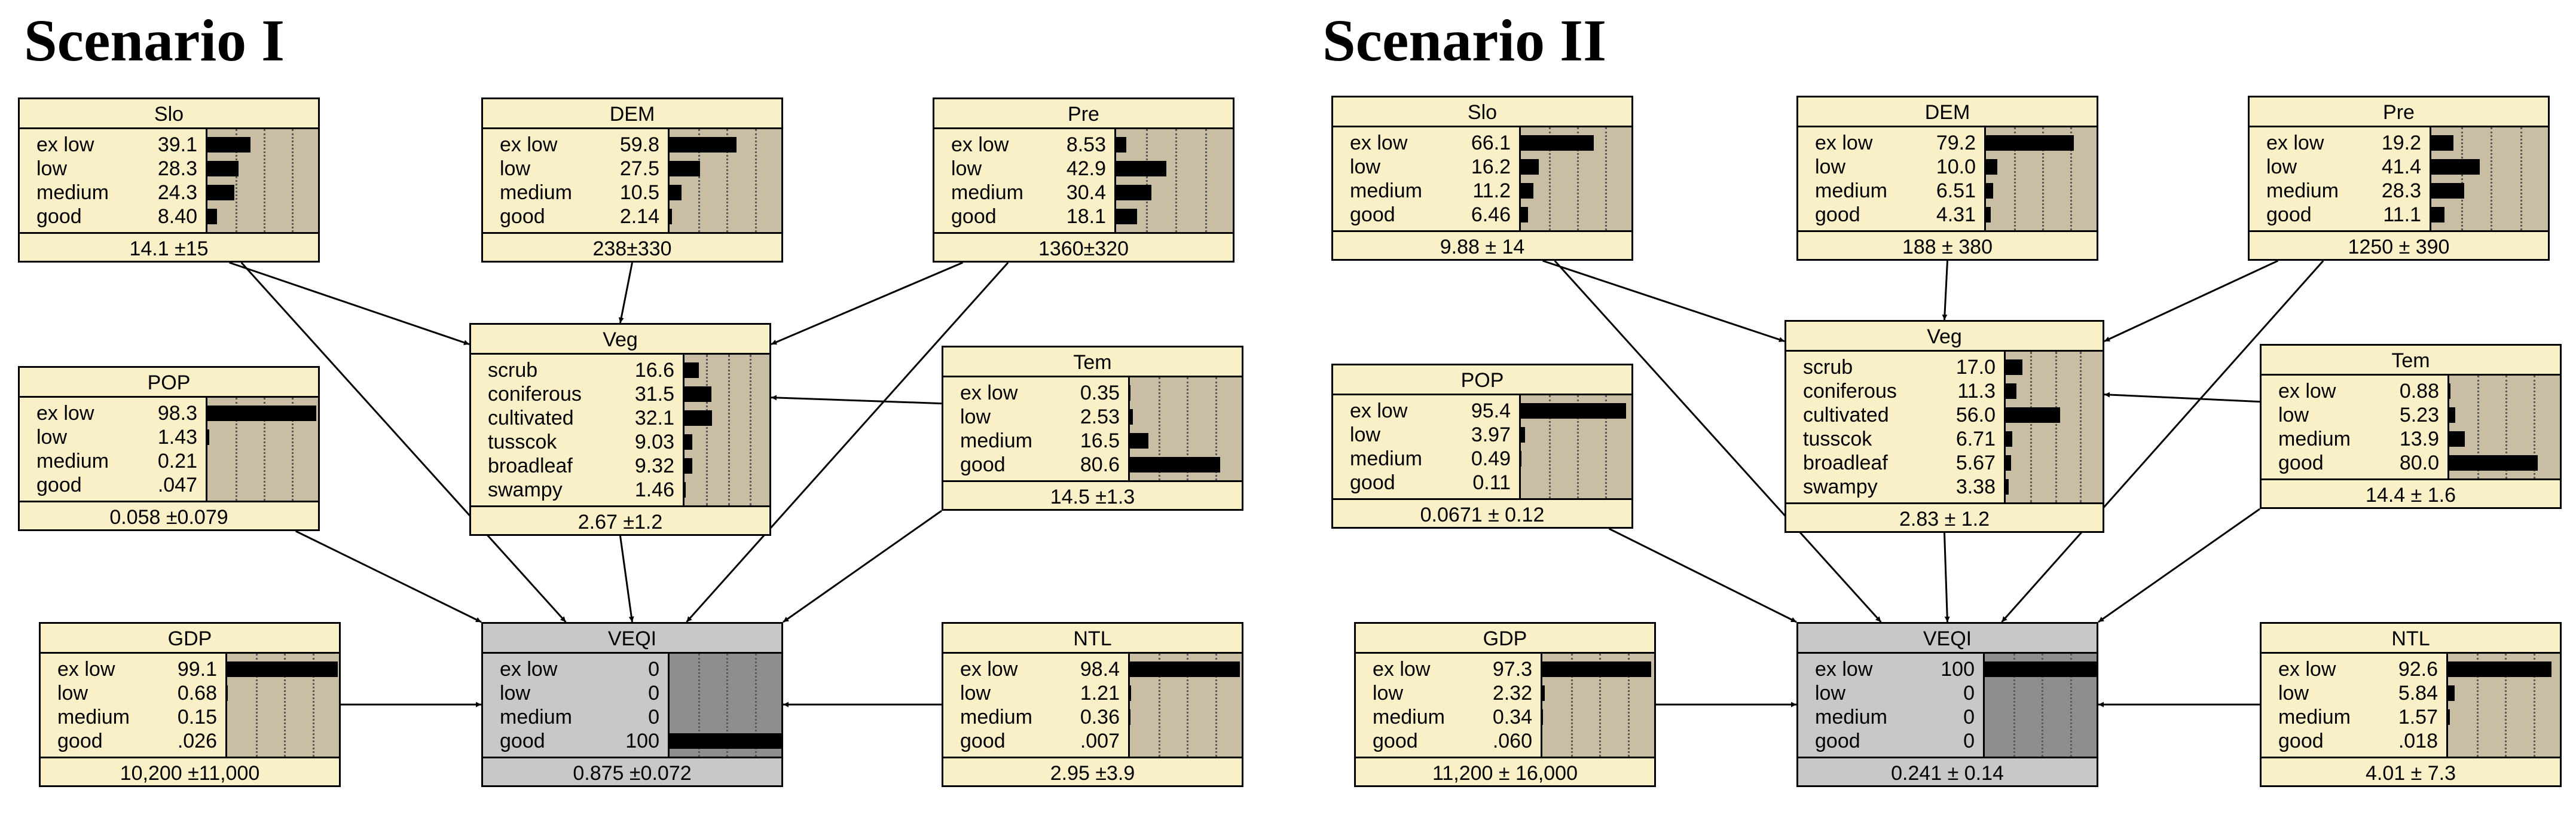 This screenshot has width=2576, height=814. What do you see at coordinates (2401, 190) in the screenshot?
I see `state-value: 28.3` at bounding box center [2401, 190].